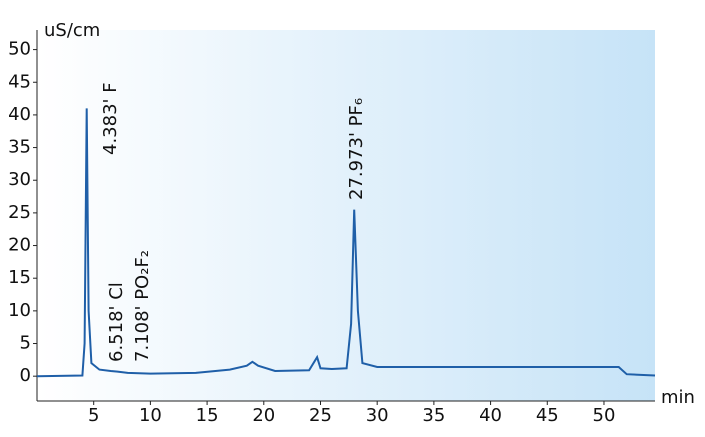 This screenshot has width=705, height=437. What do you see at coordinates (19, 81) in the screenshot?
I see `y-tick-label: 45` at bounding box center [19, 81].